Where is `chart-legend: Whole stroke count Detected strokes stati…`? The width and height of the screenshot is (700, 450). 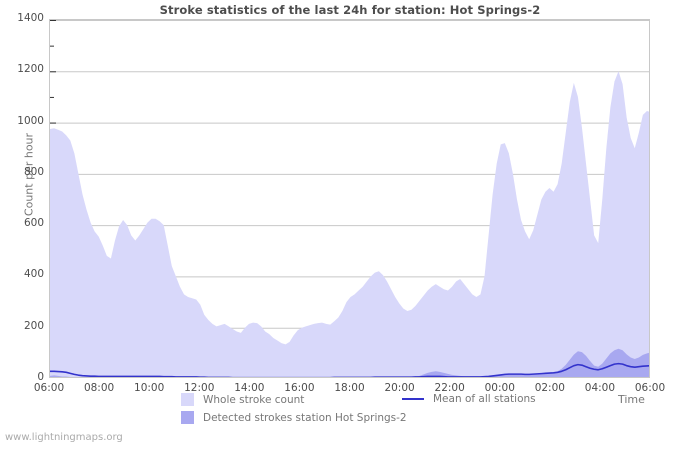
chart-legend: Whole stroke count Detected strokes stati… is located at coordinates (350, 409).